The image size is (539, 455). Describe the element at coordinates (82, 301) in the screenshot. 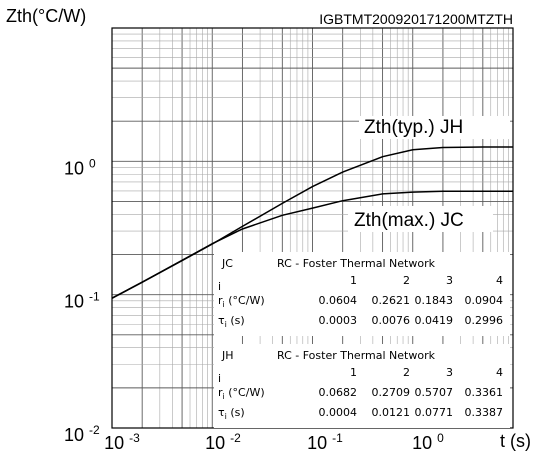

I see `y-tick-label: 10 -1` at that location.